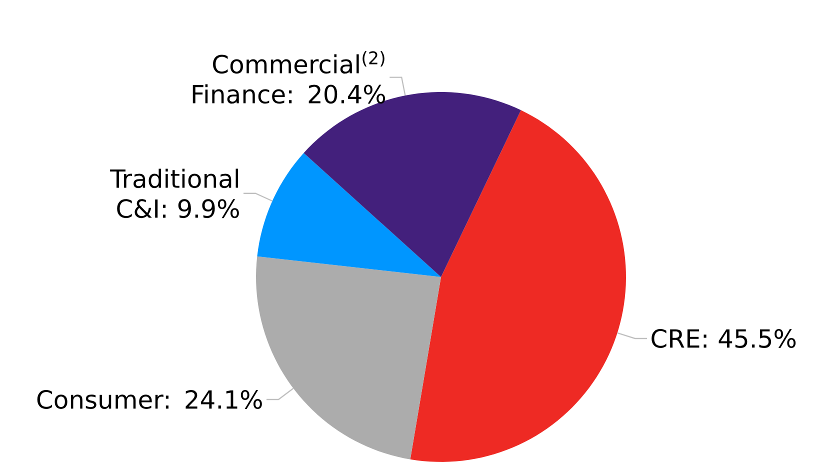 The width and height of the screenshot is (837, 462). What do you see at coordinates (724, 338) in the screenshot?
I see `slice-label: CRE: 45.5%` at bounding box center [724, 338].